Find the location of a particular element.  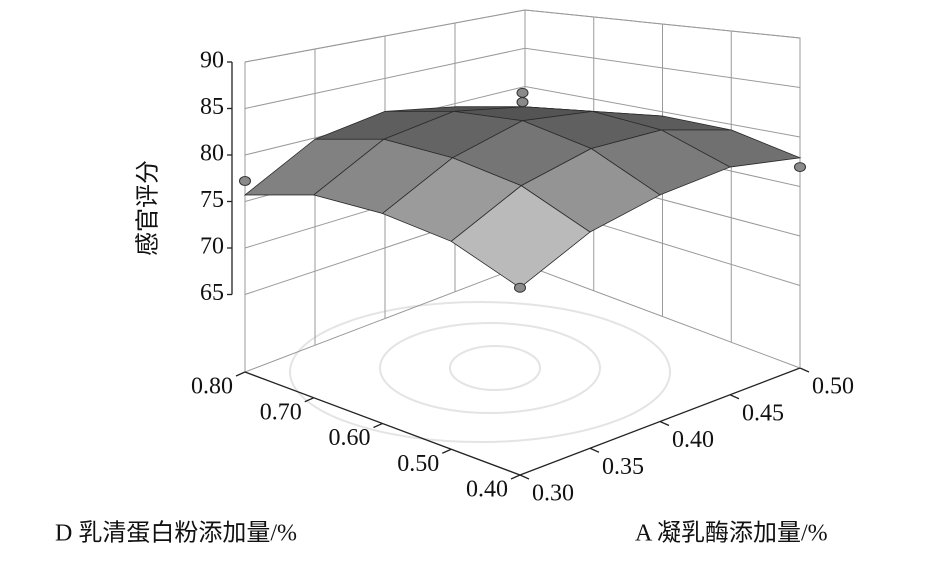

x-tick-label: 0.50 is located at coordinates (833, 387).